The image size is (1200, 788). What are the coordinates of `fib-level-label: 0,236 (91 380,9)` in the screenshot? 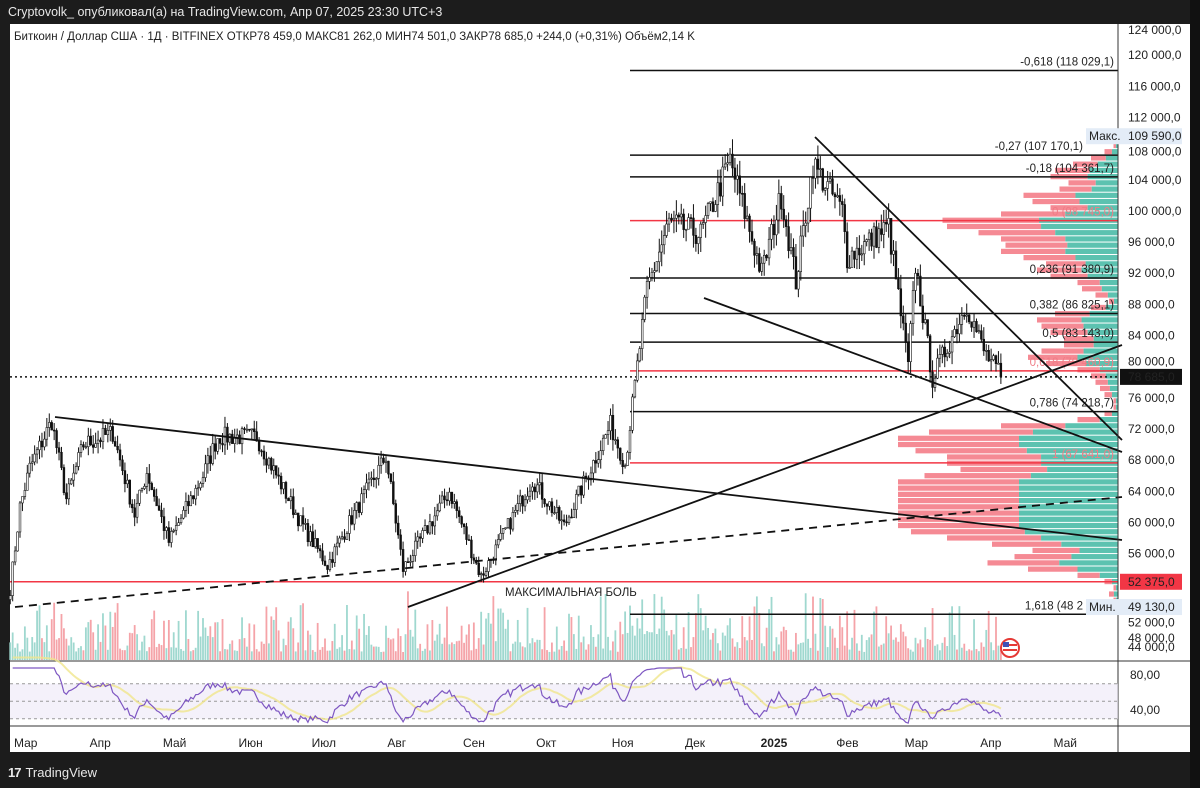 It's located at (1072, 270).